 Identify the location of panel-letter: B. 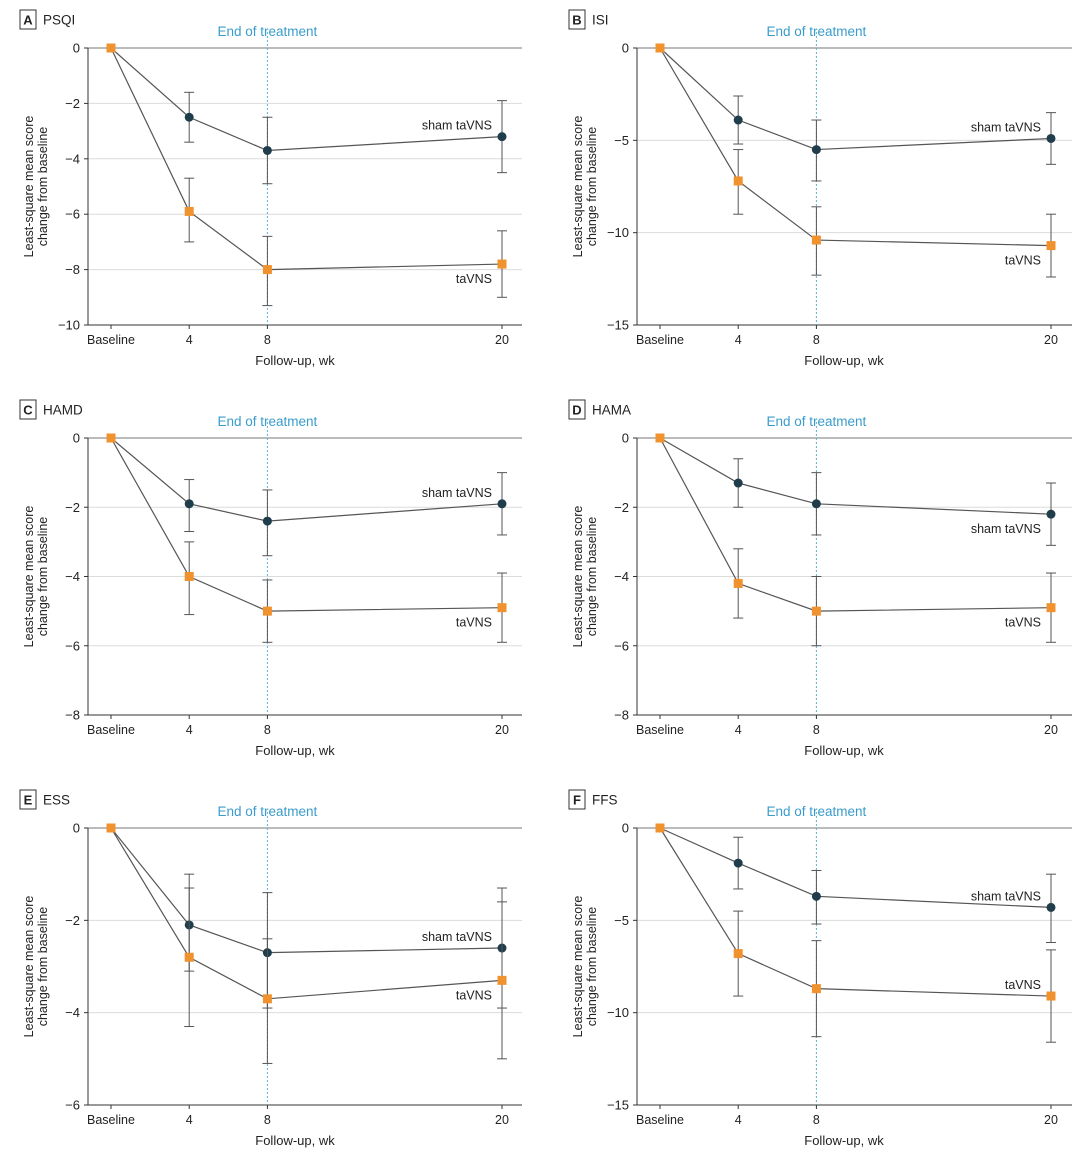
(576, 20).